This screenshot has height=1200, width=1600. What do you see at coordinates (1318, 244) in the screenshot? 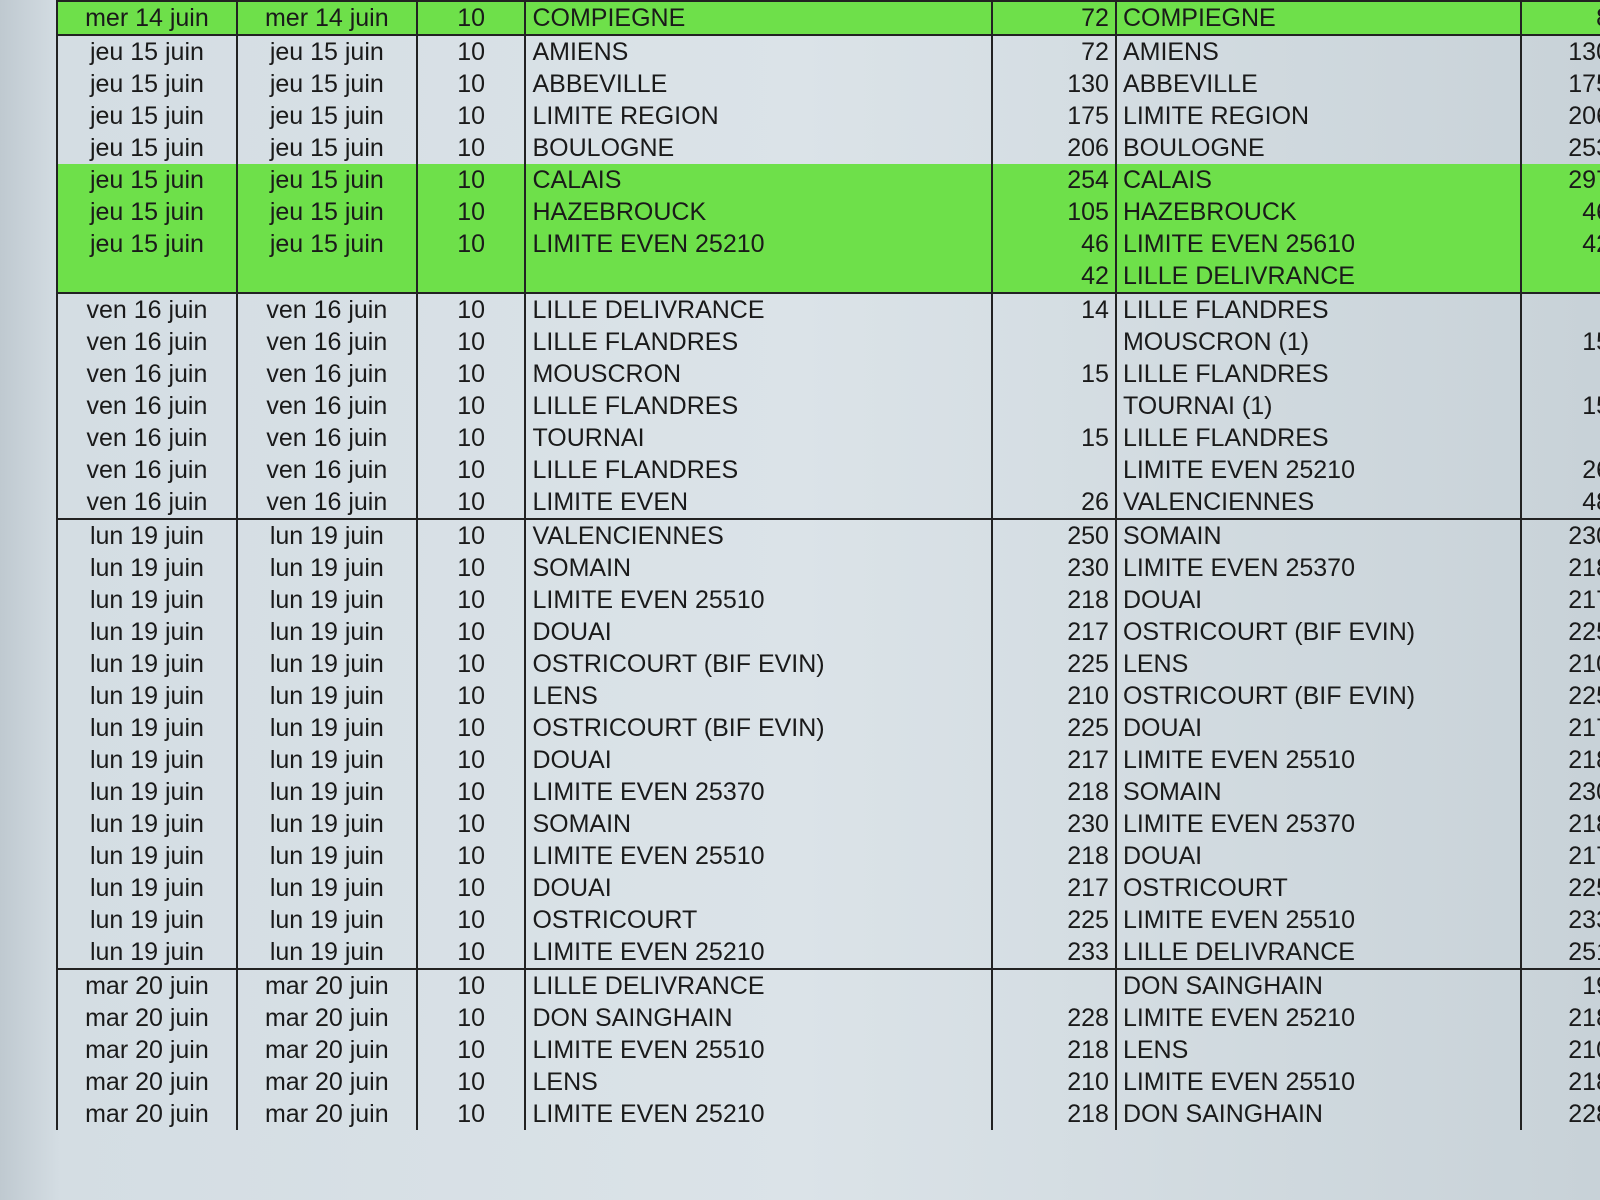
I see `table-cell: LIMITE EVEN 25610` at bounding box center [1318, 244].